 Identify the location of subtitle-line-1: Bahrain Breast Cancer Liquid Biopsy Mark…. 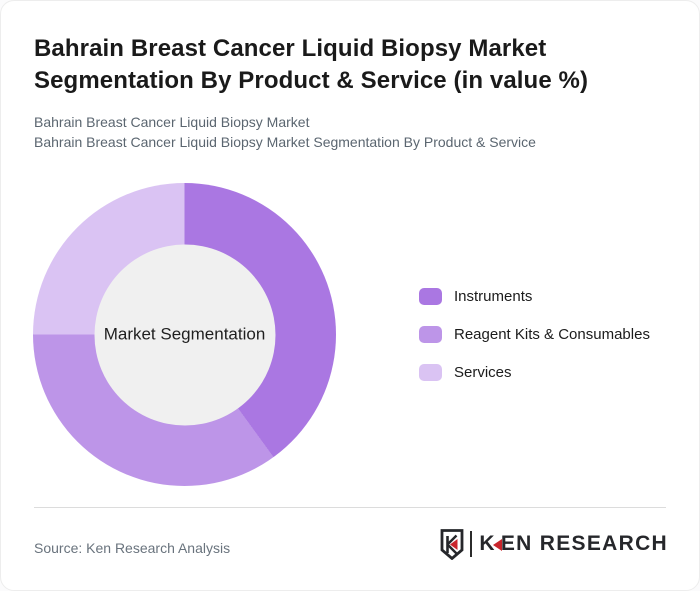
(172, 122).